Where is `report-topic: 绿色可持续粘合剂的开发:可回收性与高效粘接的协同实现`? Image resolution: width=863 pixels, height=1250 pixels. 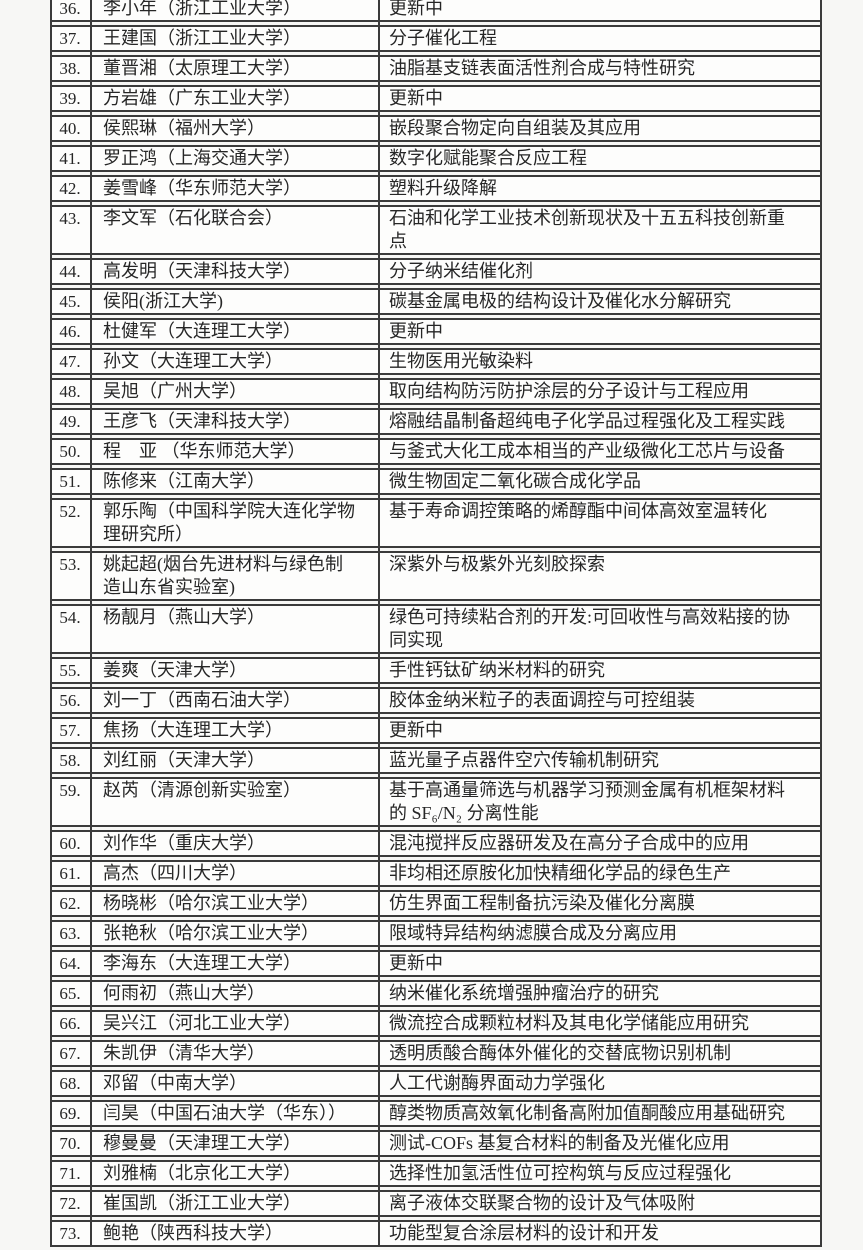
report-topic: 绿色可持续粘合剂的开发:可回收性与高效粘接的协同实现 is located at coordinates (589, 628).